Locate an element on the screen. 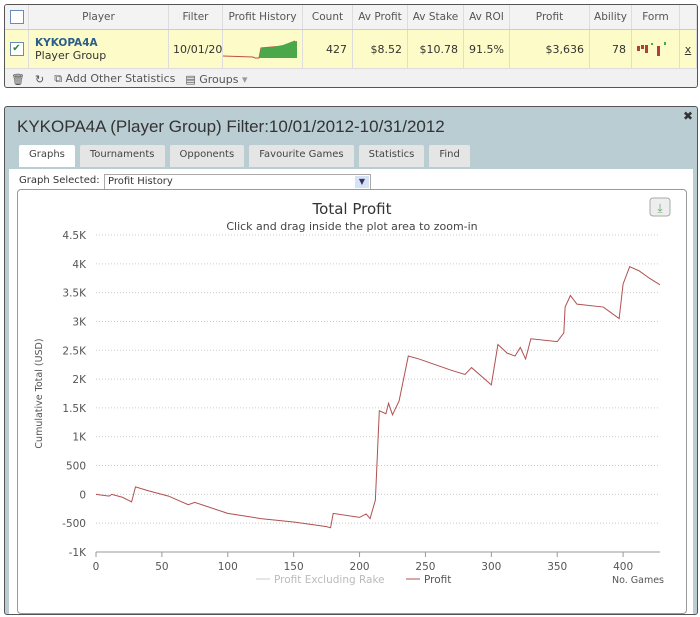 Image resolution: width=700 pixels, height=617 pixels. y-tick-label: 0 is located at coordinates (82, 495).